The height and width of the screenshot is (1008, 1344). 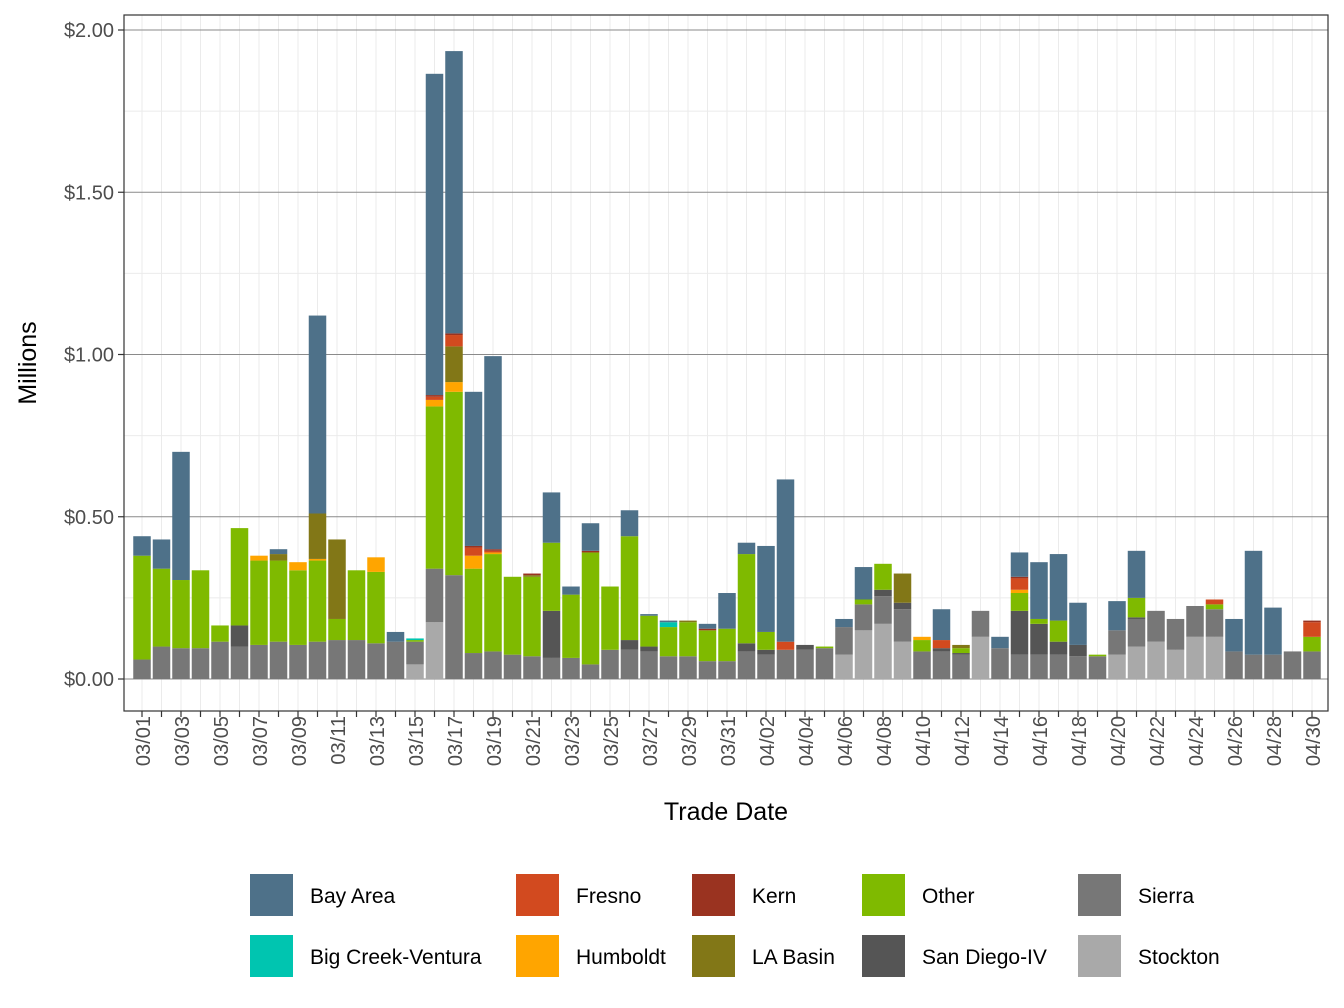 What do you see at coordinates (726, 812) in the screenshot?
I see `x-axis-title: Trade Date` at bounding box center [726, 812].